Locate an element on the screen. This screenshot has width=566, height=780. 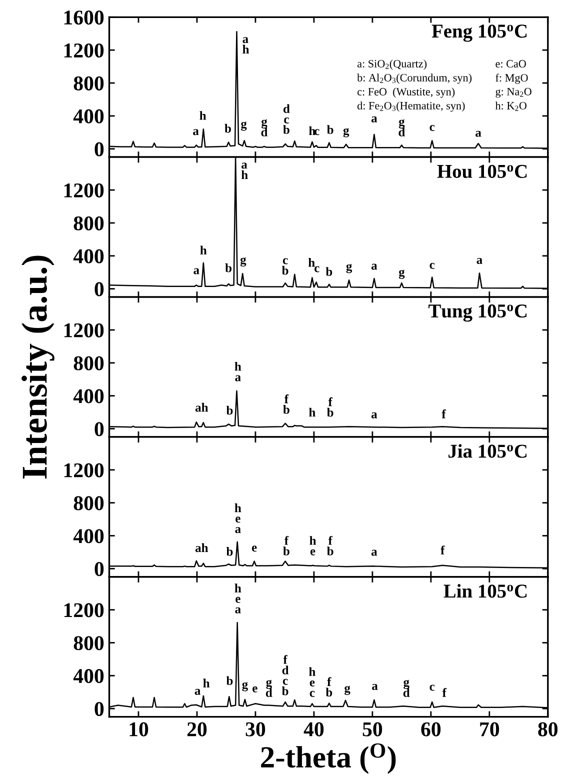
chart-title: Jia 105$^{o}$C is located at coordinates (487, 451).